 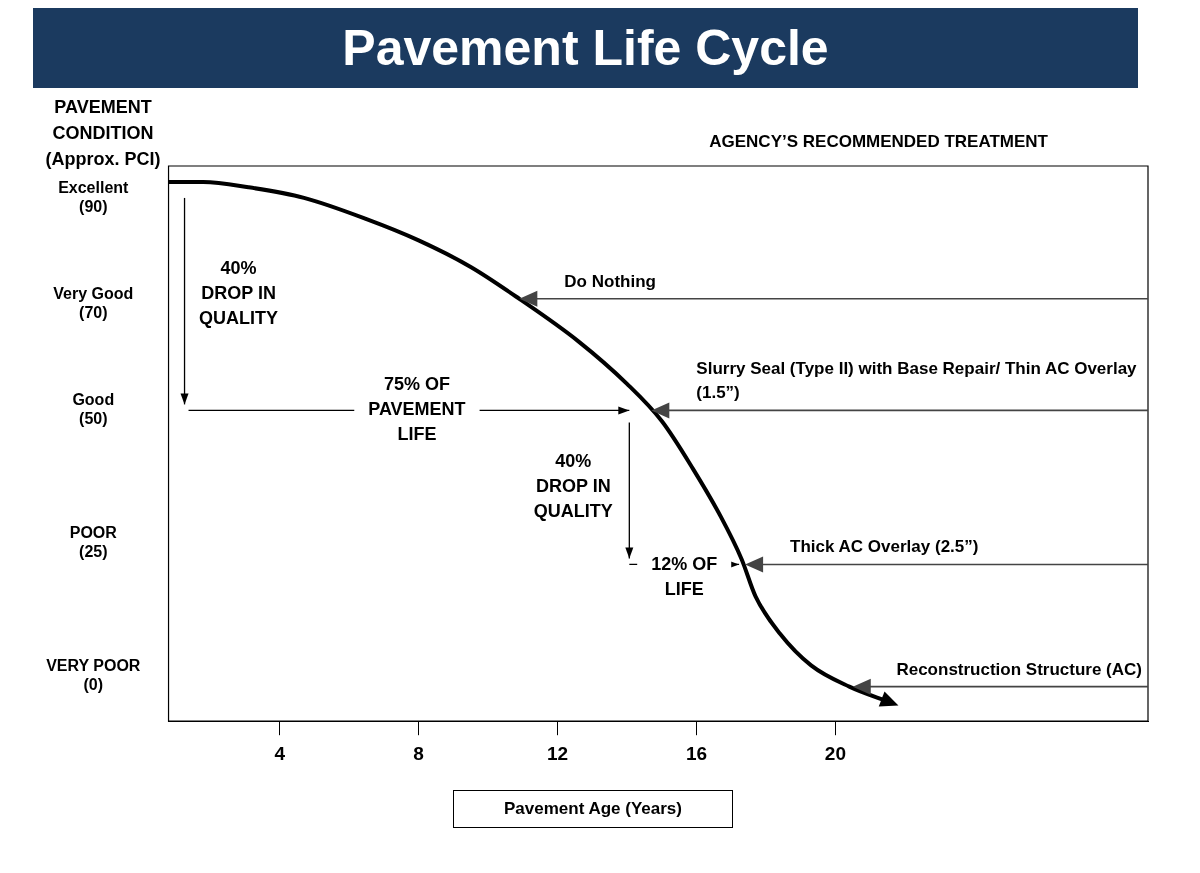 What do you see at coordinates (103, 133) in the screenshot?
I see `y-axis-title: PAVEMENT CONDITION (Approx. PCI)` at bounding box center [103, 133].